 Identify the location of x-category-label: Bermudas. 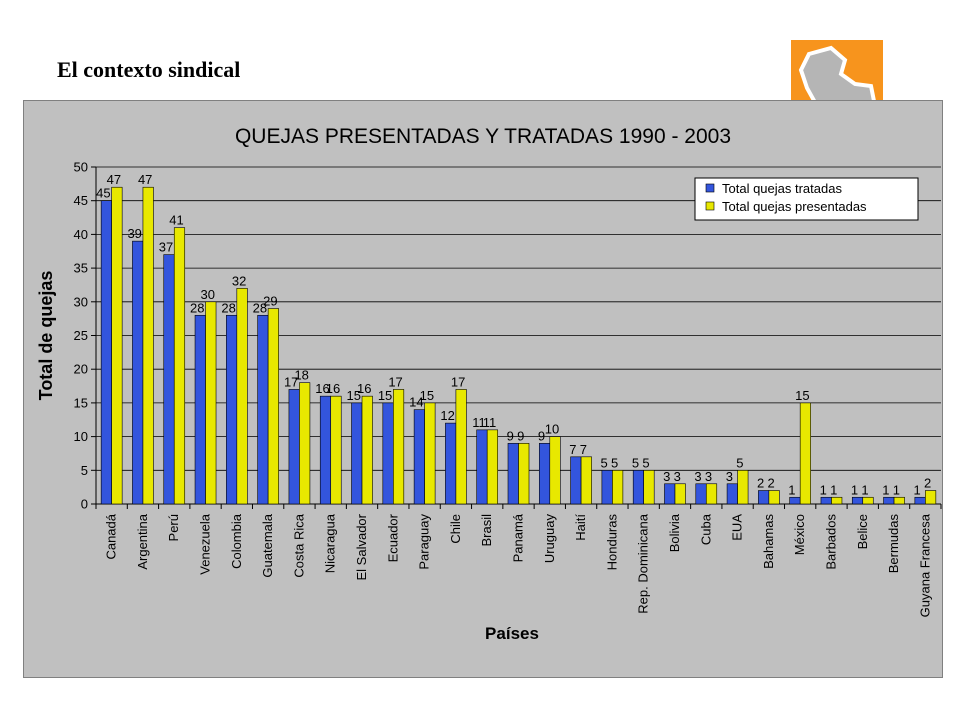
(893, 544).